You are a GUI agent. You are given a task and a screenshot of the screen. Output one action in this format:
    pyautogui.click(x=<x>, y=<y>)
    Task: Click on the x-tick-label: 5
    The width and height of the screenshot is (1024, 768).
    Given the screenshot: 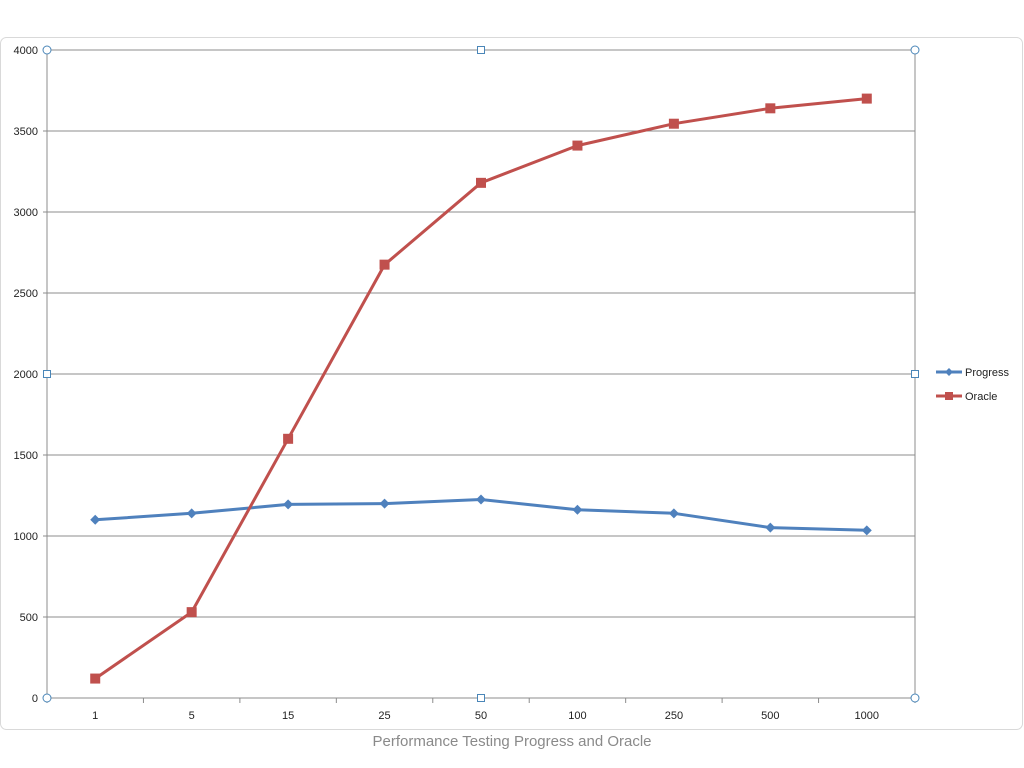 What is the action you would take?
    pyautogui.click(x=192, y=716)
    